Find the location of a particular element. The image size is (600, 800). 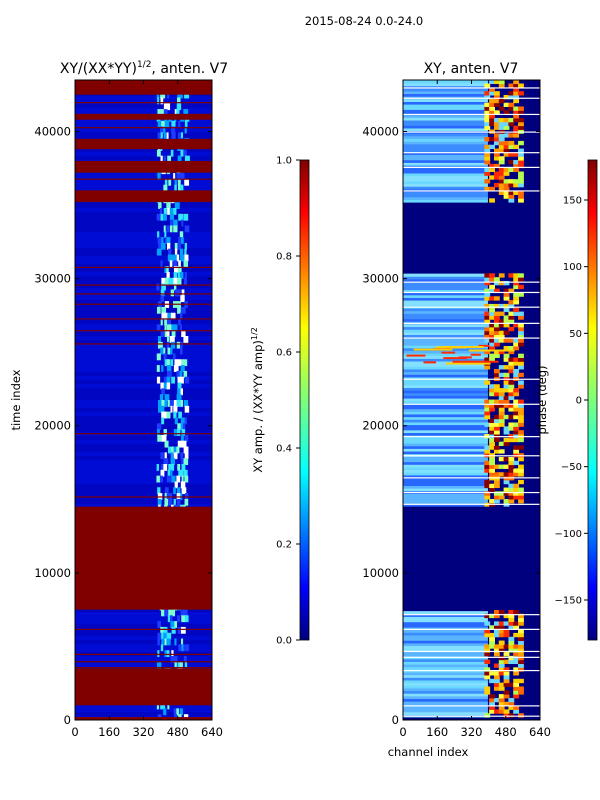

x-tick-label: 640 is located at coordinates (212, 732).